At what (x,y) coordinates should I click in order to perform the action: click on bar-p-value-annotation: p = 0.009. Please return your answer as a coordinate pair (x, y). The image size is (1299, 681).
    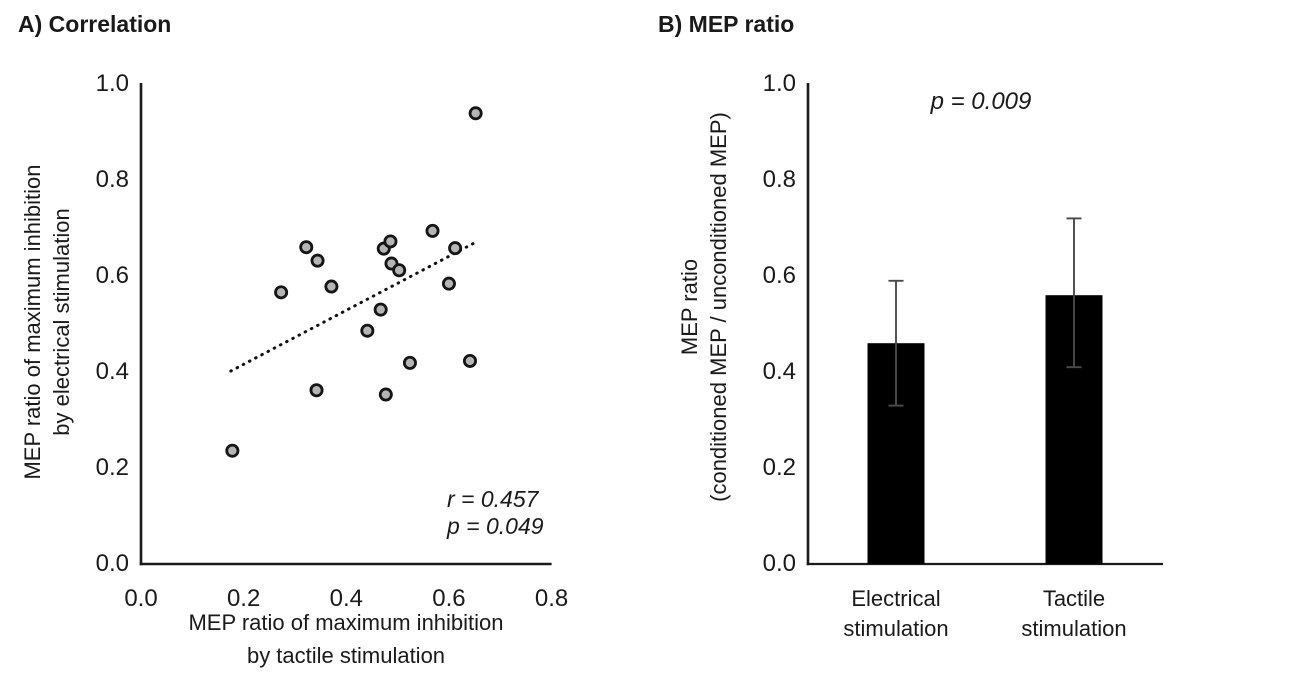
    Looking at the image, I should click on (981, 101).